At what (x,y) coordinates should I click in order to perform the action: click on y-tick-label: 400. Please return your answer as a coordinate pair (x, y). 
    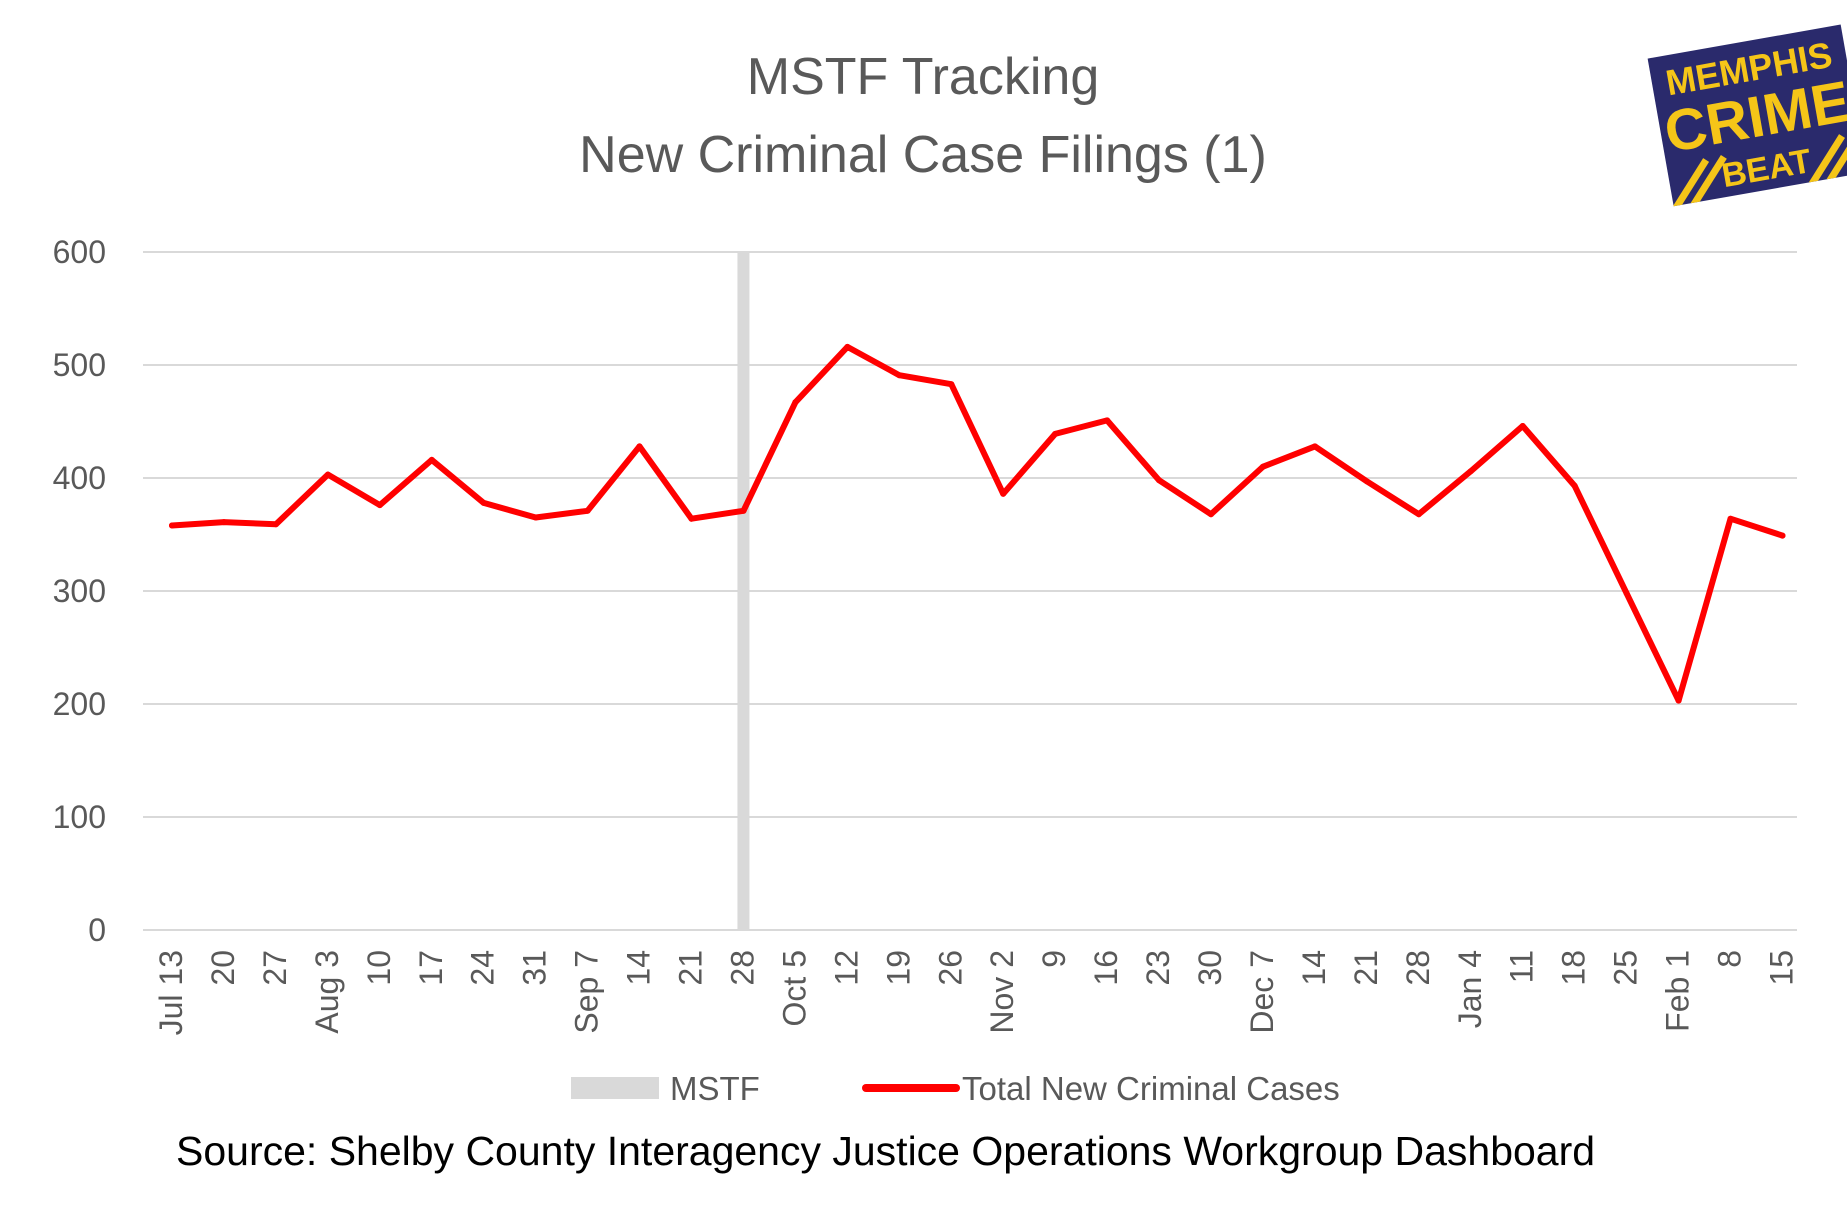
    Looking at the image, I should click on (79, 478).